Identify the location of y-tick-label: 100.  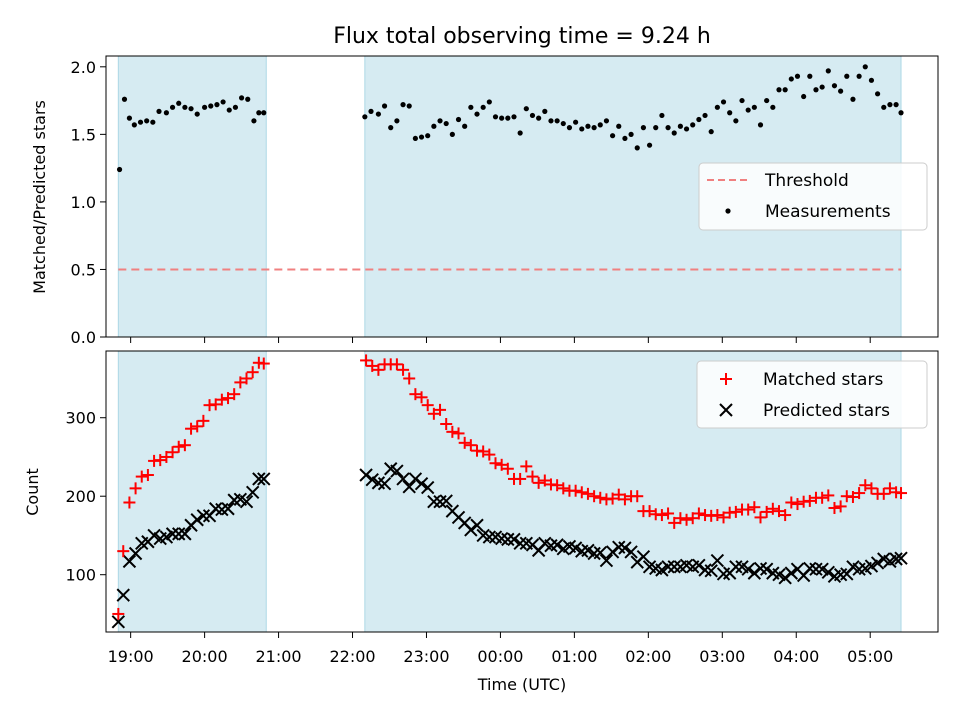
(80, 575).